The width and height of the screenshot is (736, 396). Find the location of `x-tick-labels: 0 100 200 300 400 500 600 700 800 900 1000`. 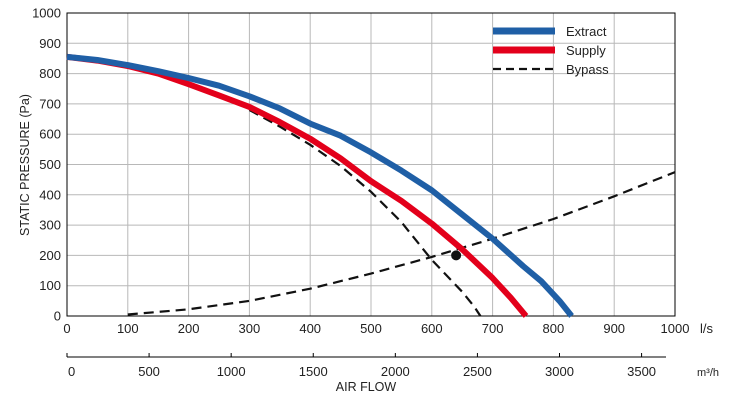

x-tick-labels: 0 100 200 300 400 500 600 700 800 900 1000 is located at coordinates (376, 328).